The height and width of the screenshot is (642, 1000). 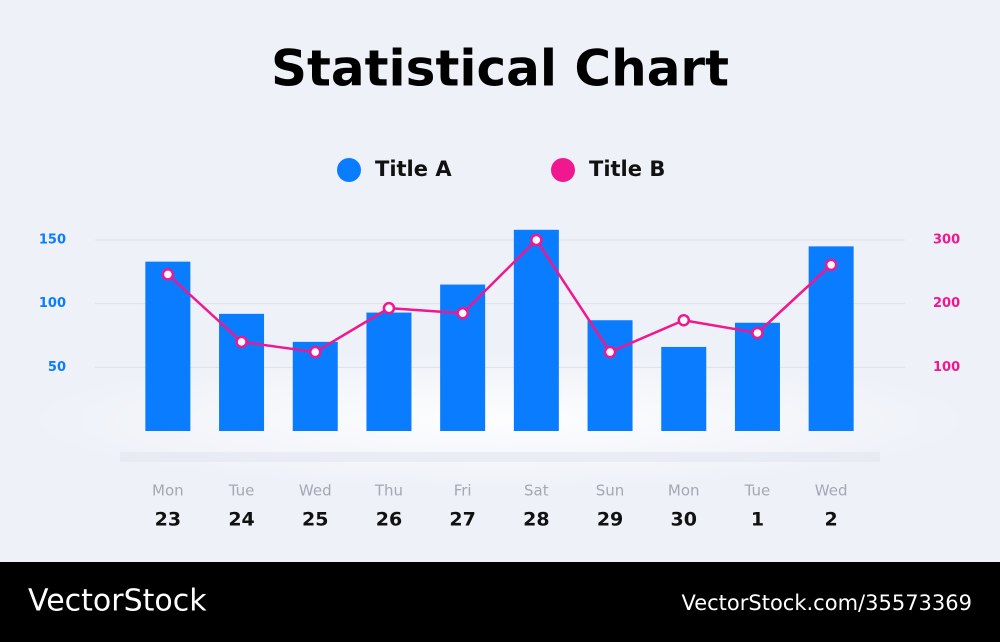 What do you see at coordinates (831, 520) in the screenshot?
I see `x-date-label: 2` at bounding box center [831, 520].